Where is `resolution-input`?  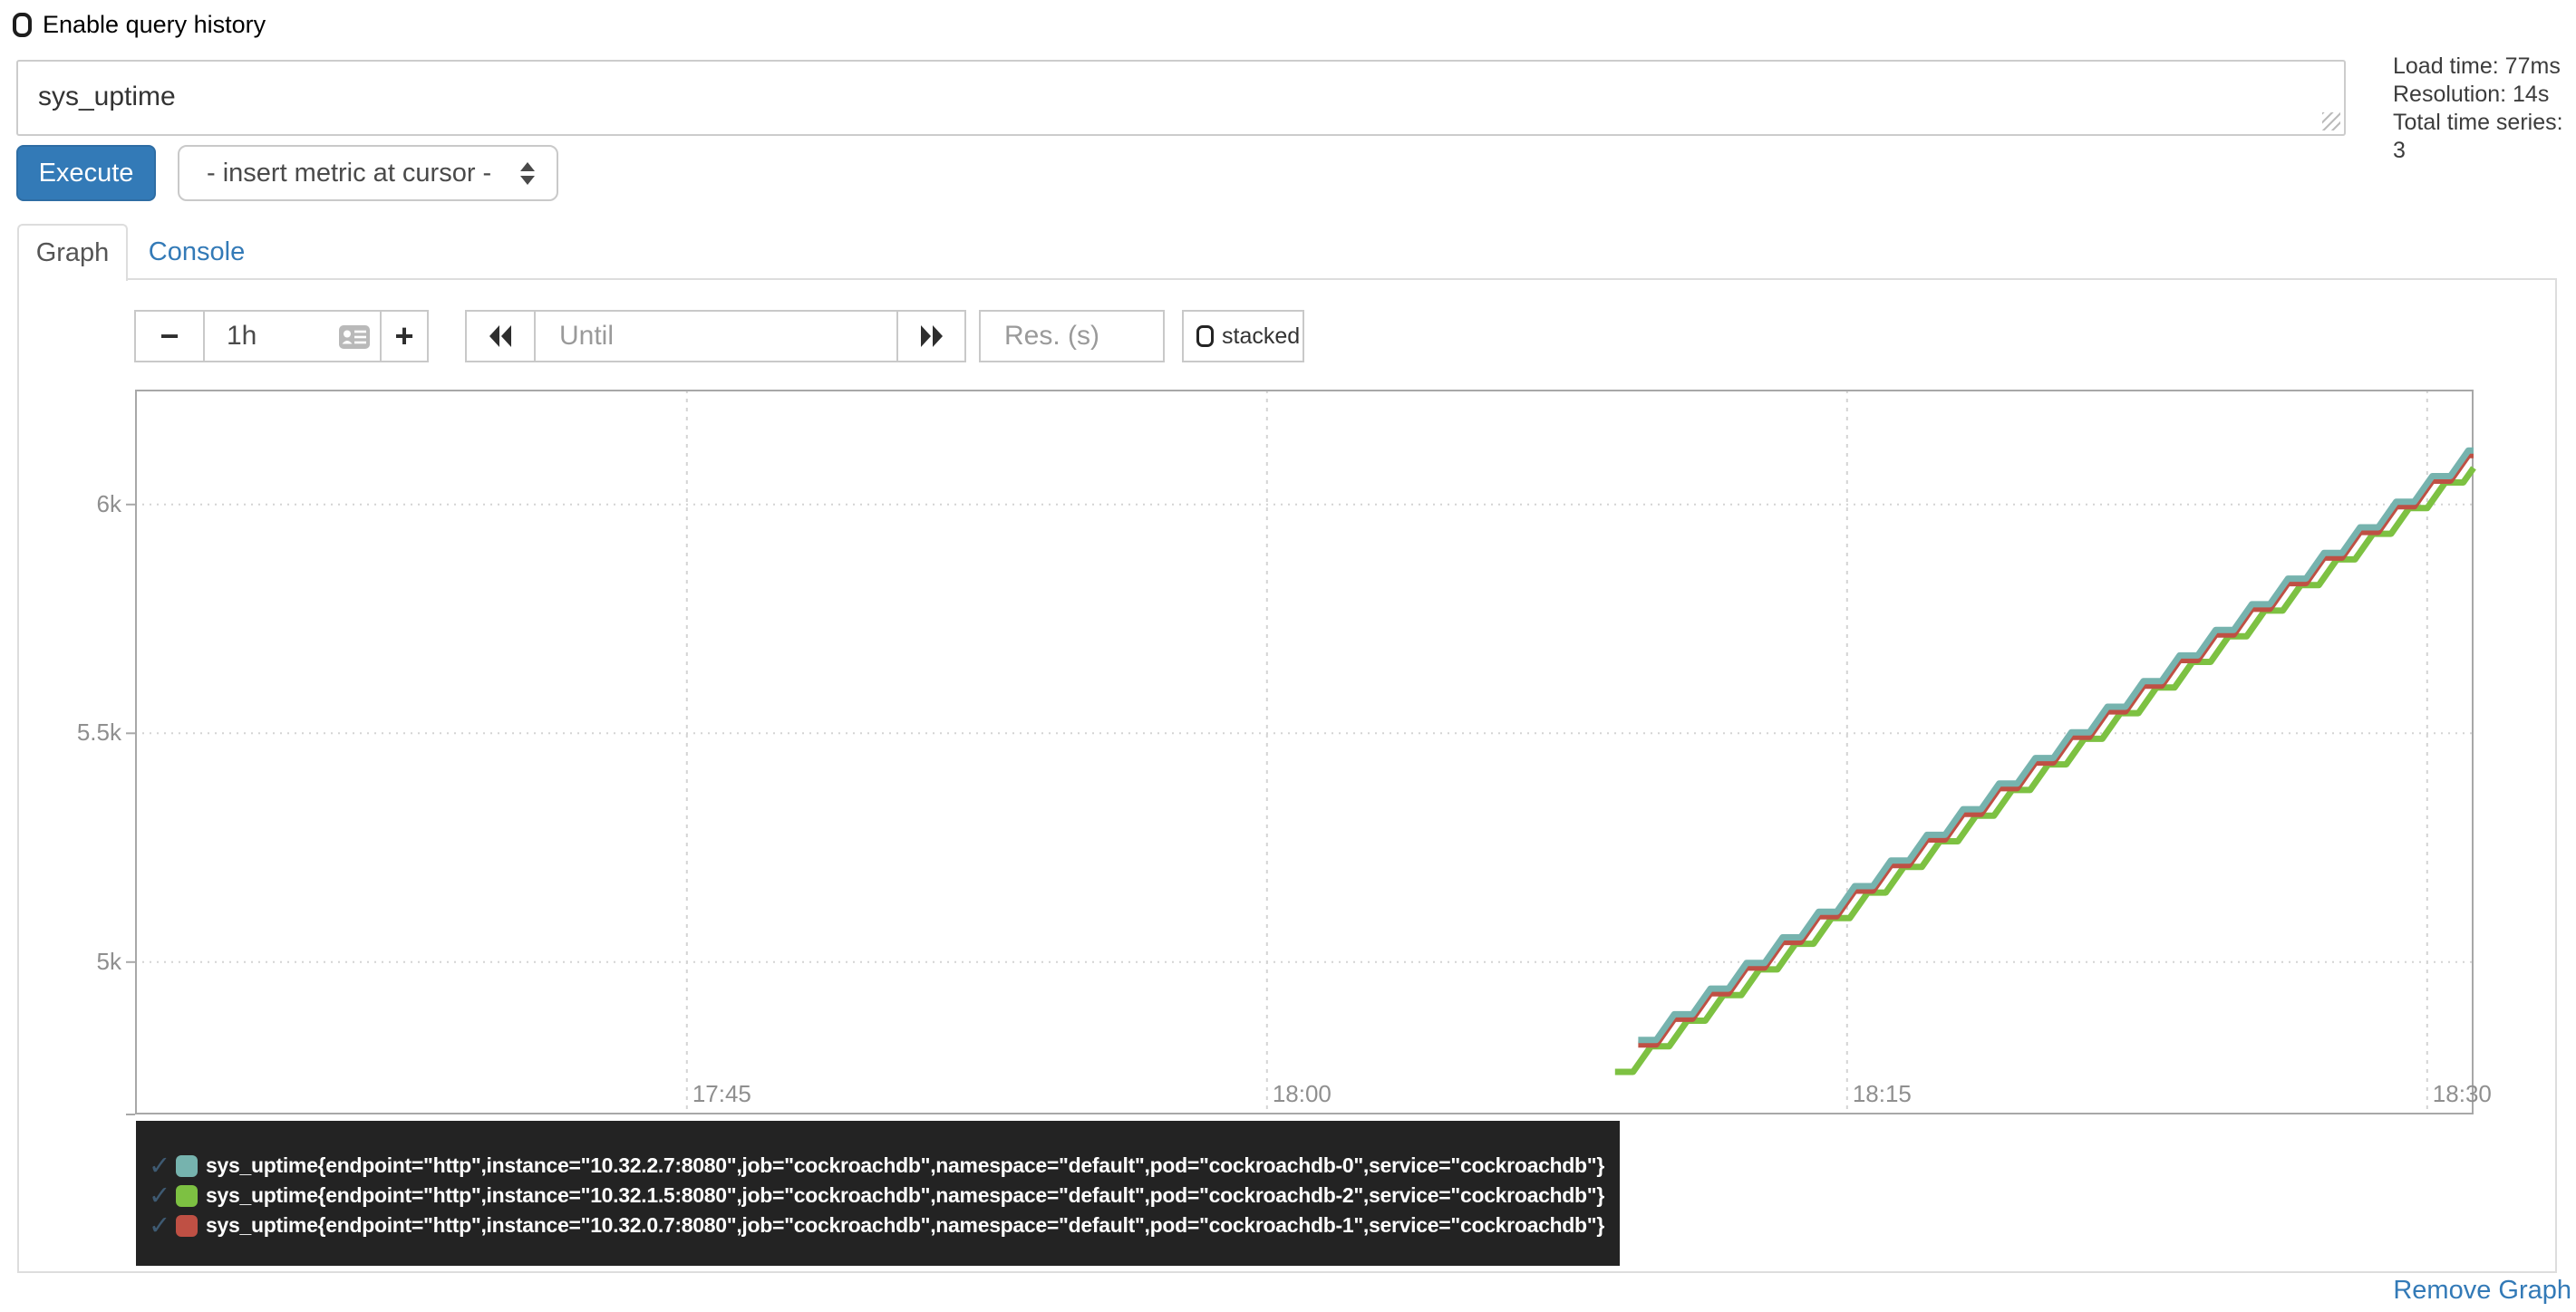 resolution-input is located at coordinates (1072, 336).